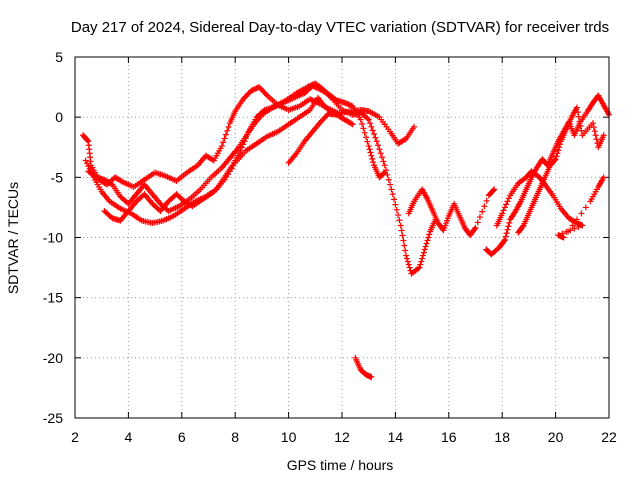 This screenshot has height=480, width=640. I want to click on x-tick-label: 18, so click(502, 437).